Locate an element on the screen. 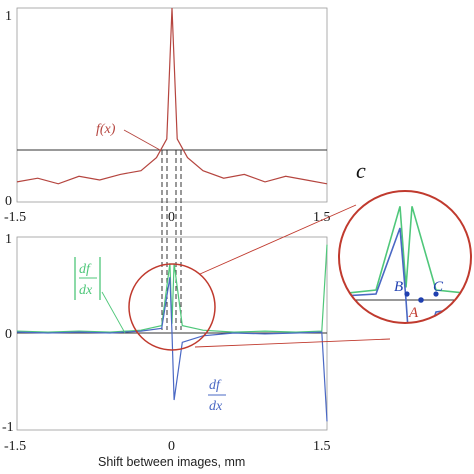 This screenshot has width=474, height=474. point-A-label: A is located at coordinates (413, 313).